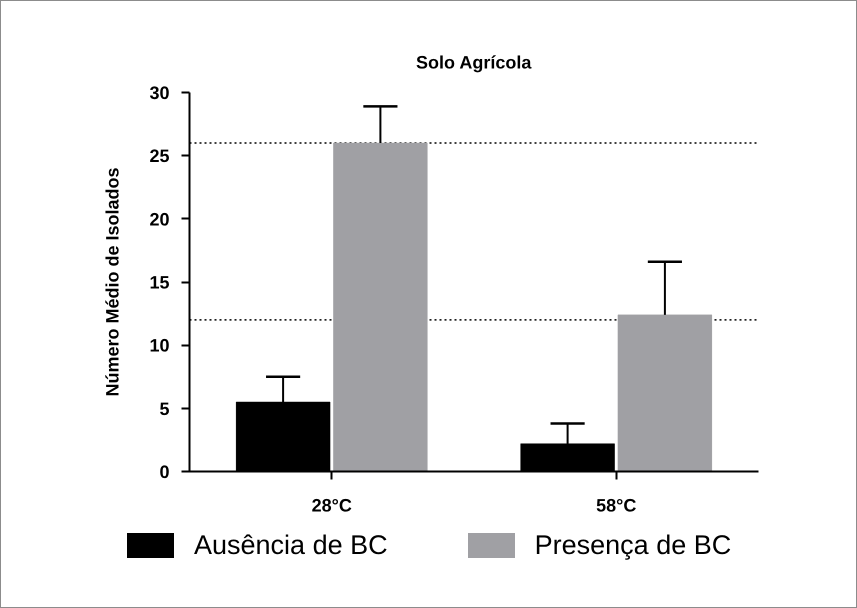  I want to click on y-tick-label: 30, so click(159, 93).